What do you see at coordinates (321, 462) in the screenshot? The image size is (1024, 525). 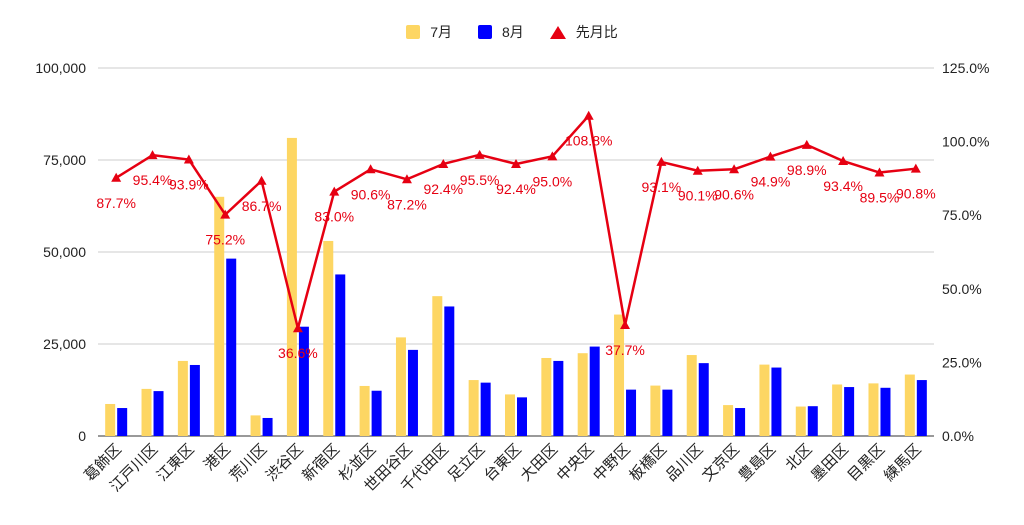 I see `x-category-label: 新宿区` at bounding box center [321, 462].